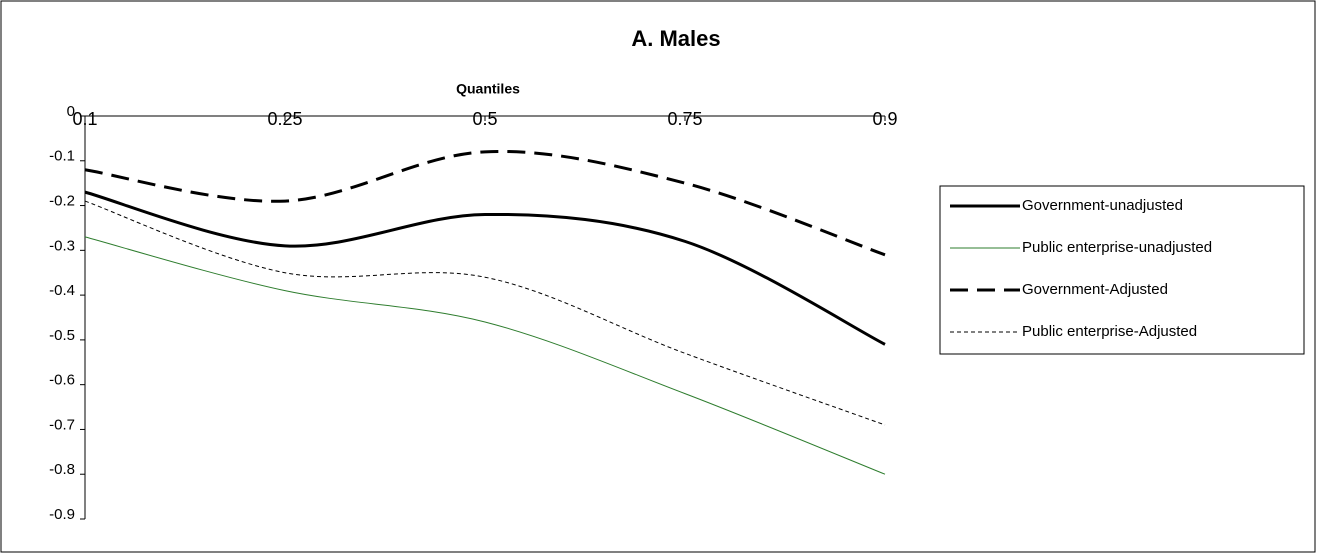 This screenshot has height=554, width=1317. Describe the element at coordinates (62, 245) in the screenshot. I see `y-tick-label: -0.3` at that location.